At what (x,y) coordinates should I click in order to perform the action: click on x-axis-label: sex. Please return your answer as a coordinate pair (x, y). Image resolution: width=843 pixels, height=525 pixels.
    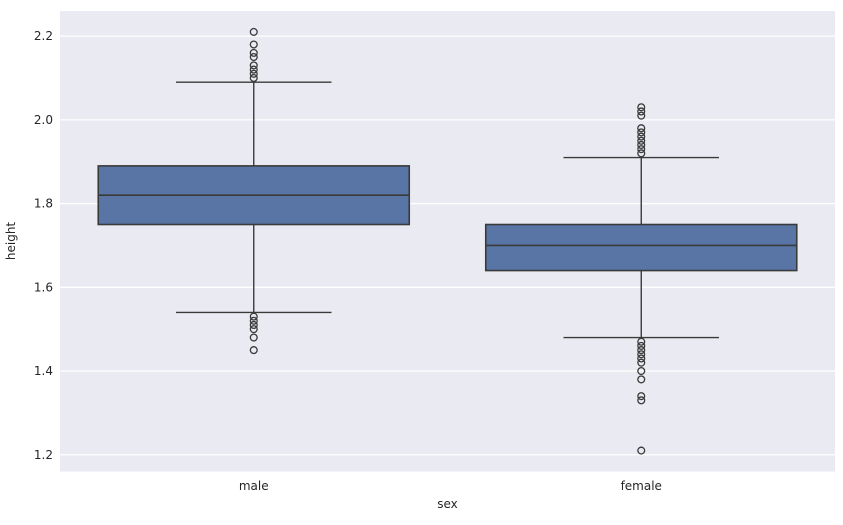
    Looking at the image, I should click on (447, 504).